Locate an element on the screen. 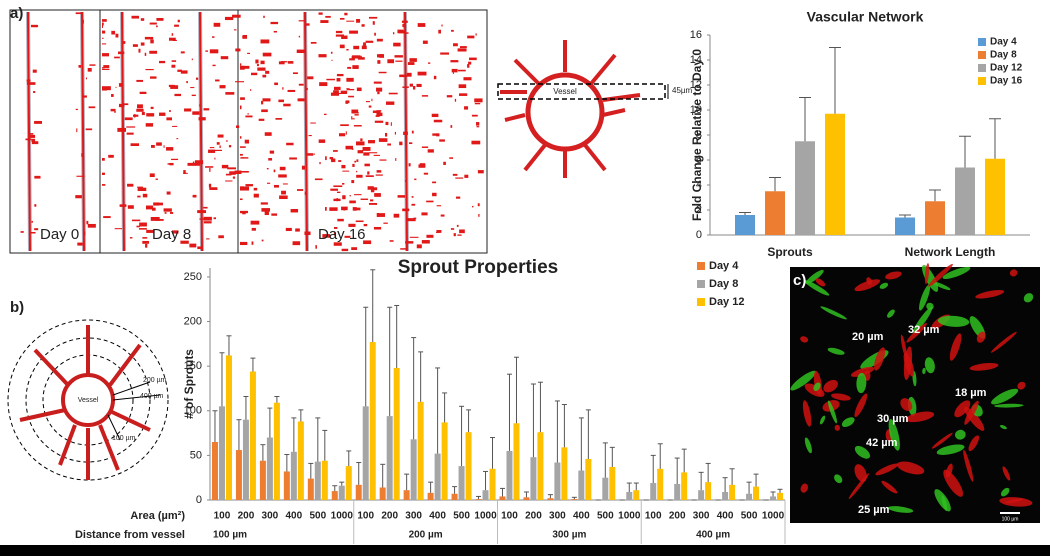  y-tick-label: 200 is located at coordinates (193, 321).